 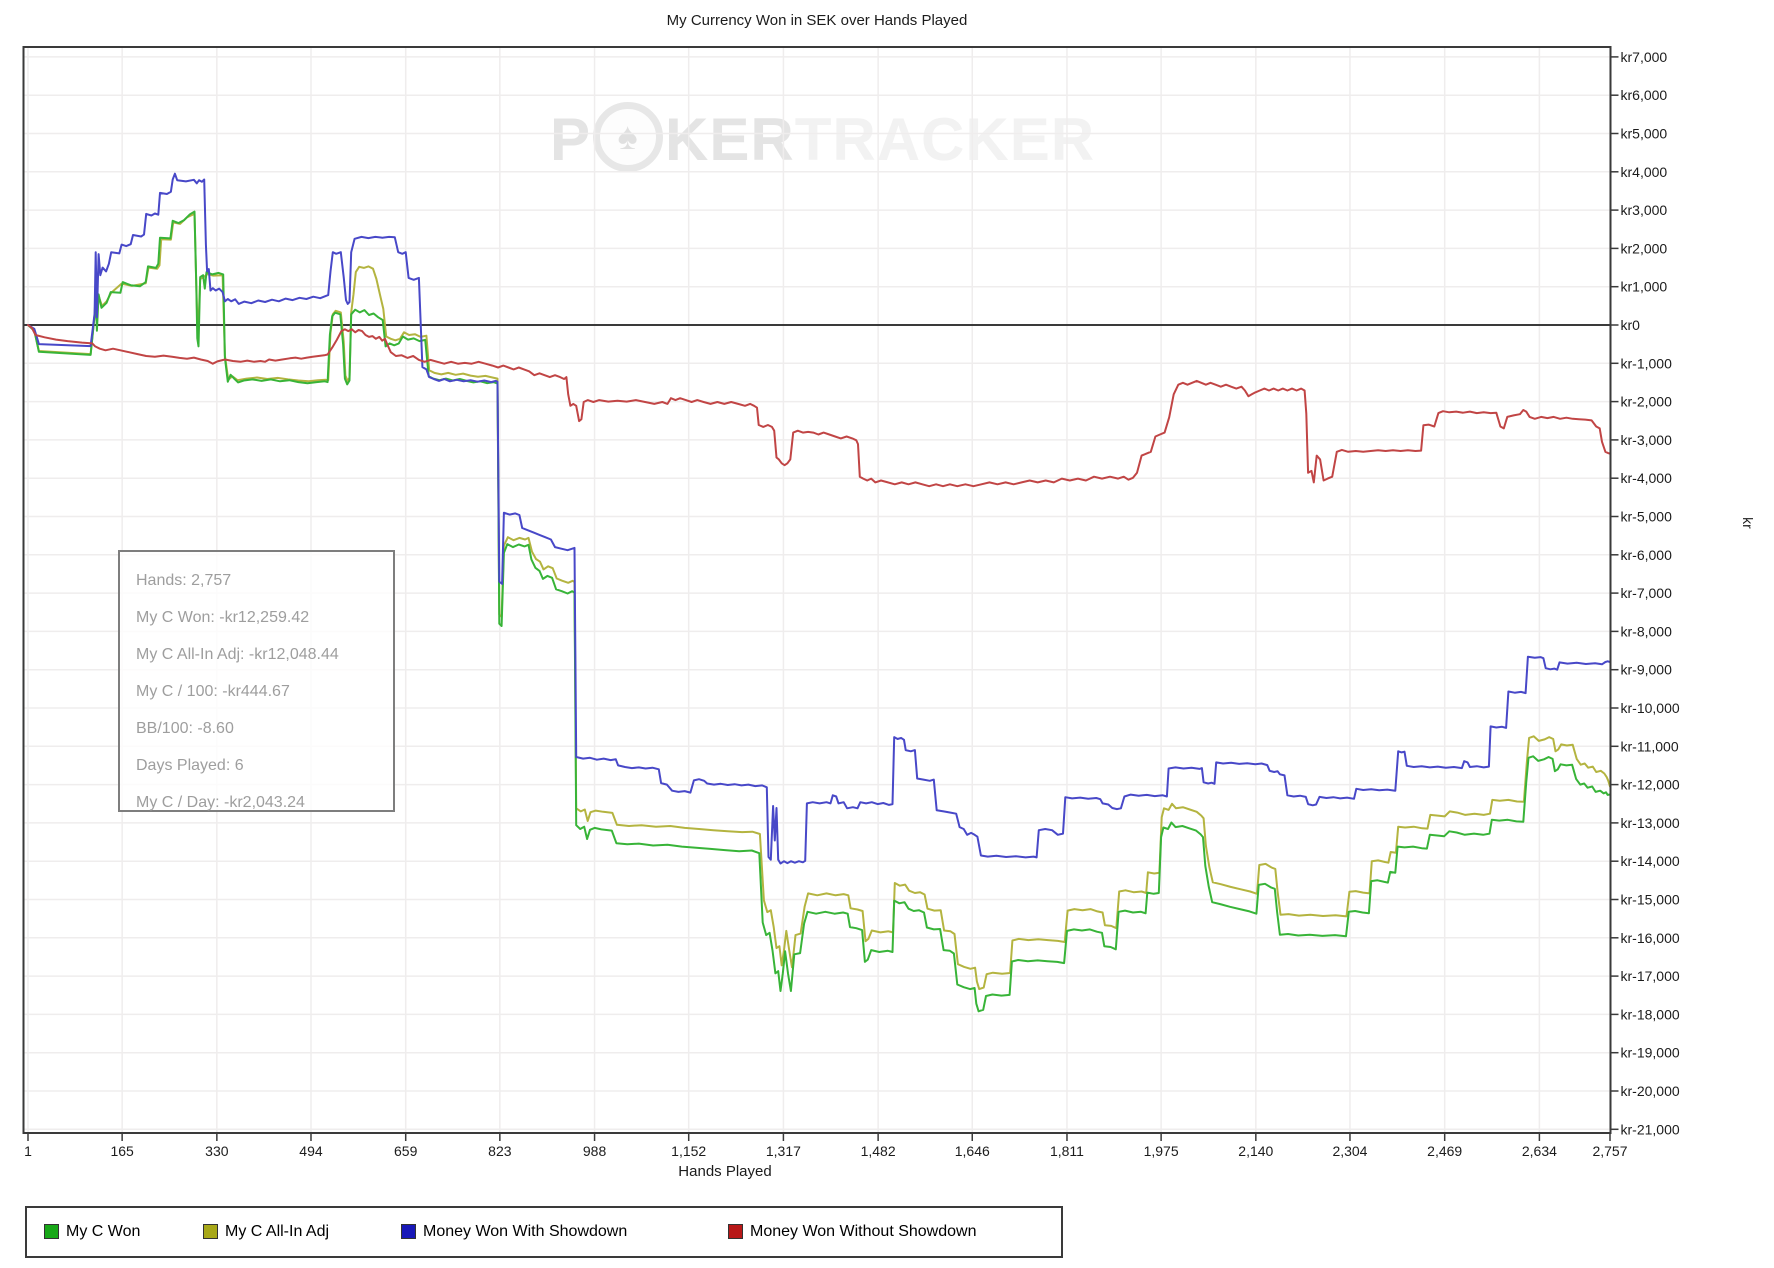 What do you see at coordinates (406, 1151) in the screenshot?
I see `x-tick-label: 659` at bounding box center [406, 1151].